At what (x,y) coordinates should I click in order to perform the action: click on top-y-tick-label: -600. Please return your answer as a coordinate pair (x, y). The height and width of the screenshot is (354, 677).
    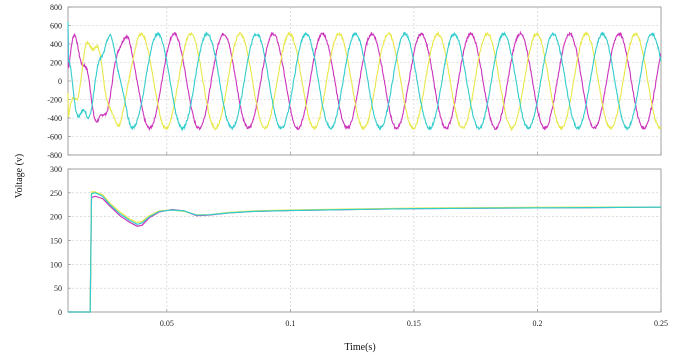
    Looking at the image, I should click on (54, 137).